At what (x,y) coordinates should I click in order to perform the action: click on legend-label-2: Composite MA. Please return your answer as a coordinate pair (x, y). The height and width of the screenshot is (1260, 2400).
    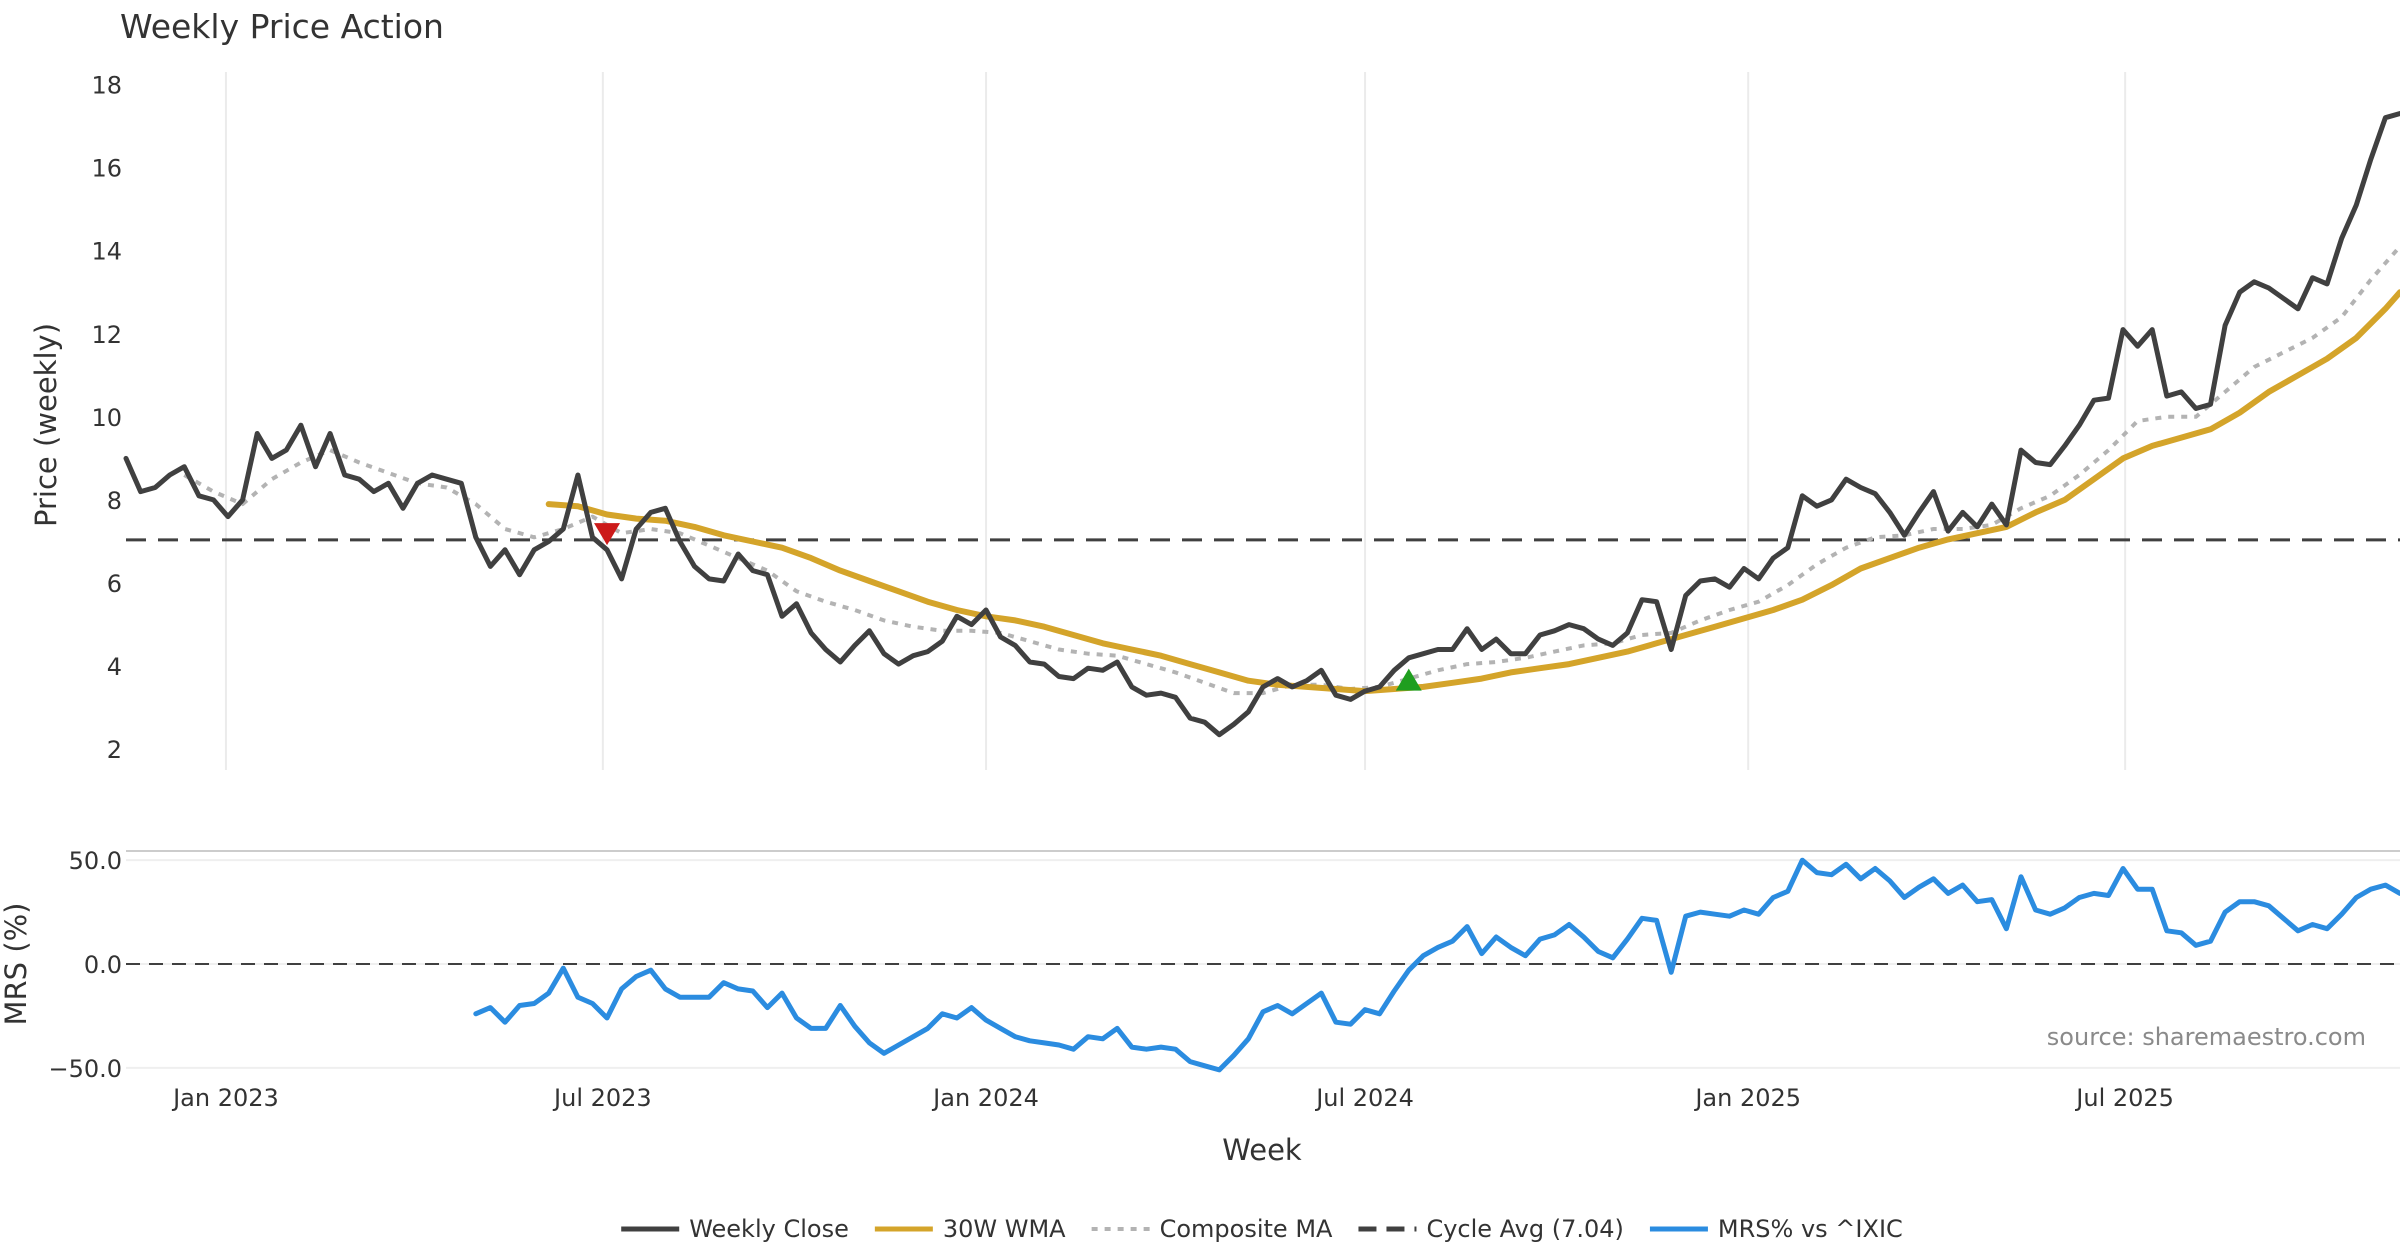
    Looking at the image, I should click on (1246, 1229).